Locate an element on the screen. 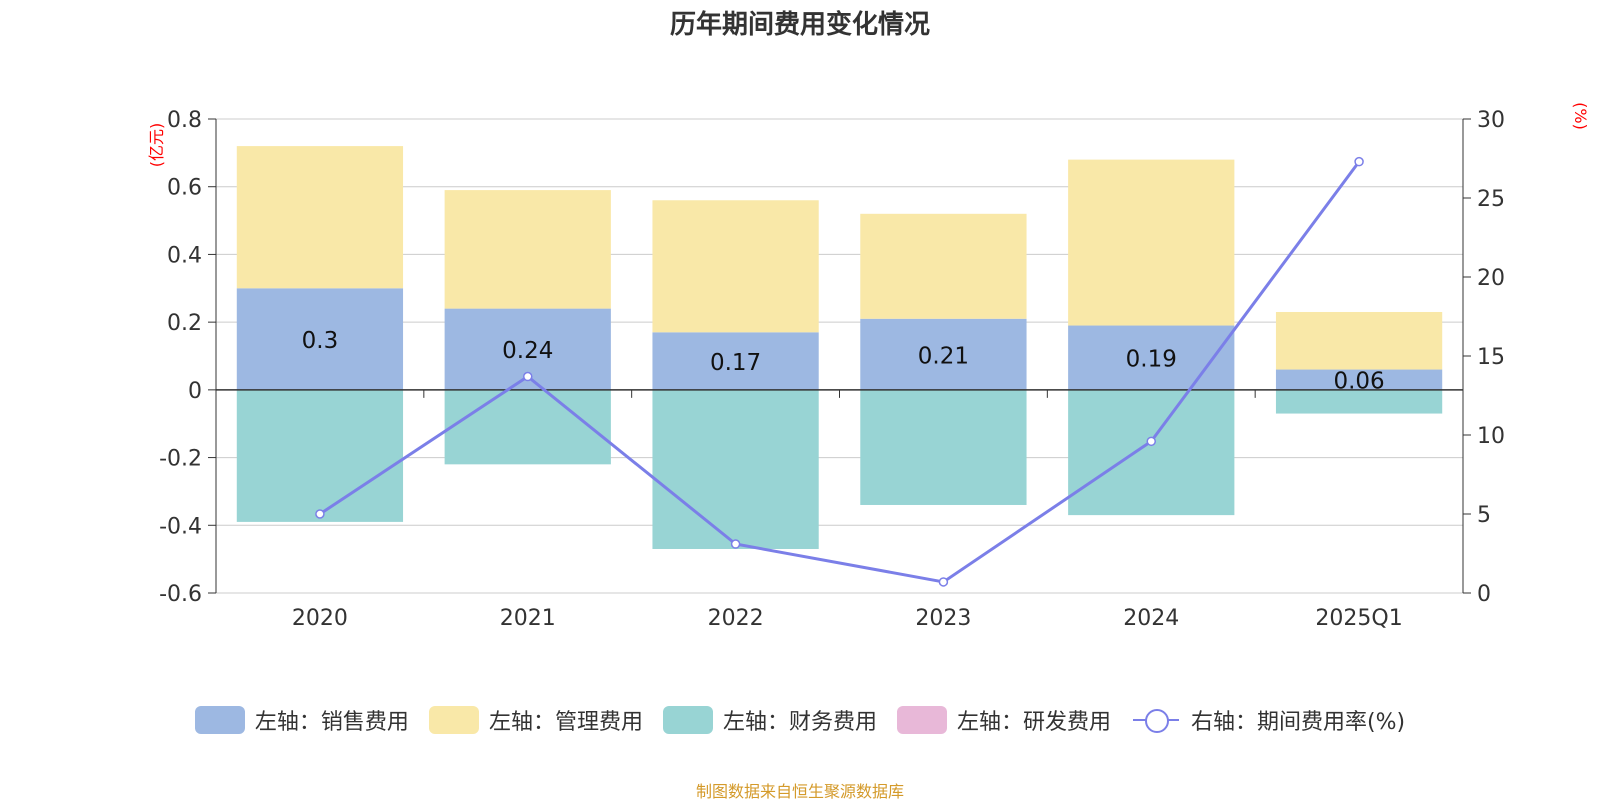 This screenshot has width=1600, height=802. x-axis-category-label: 2023 is located at coordinates (943, 618).